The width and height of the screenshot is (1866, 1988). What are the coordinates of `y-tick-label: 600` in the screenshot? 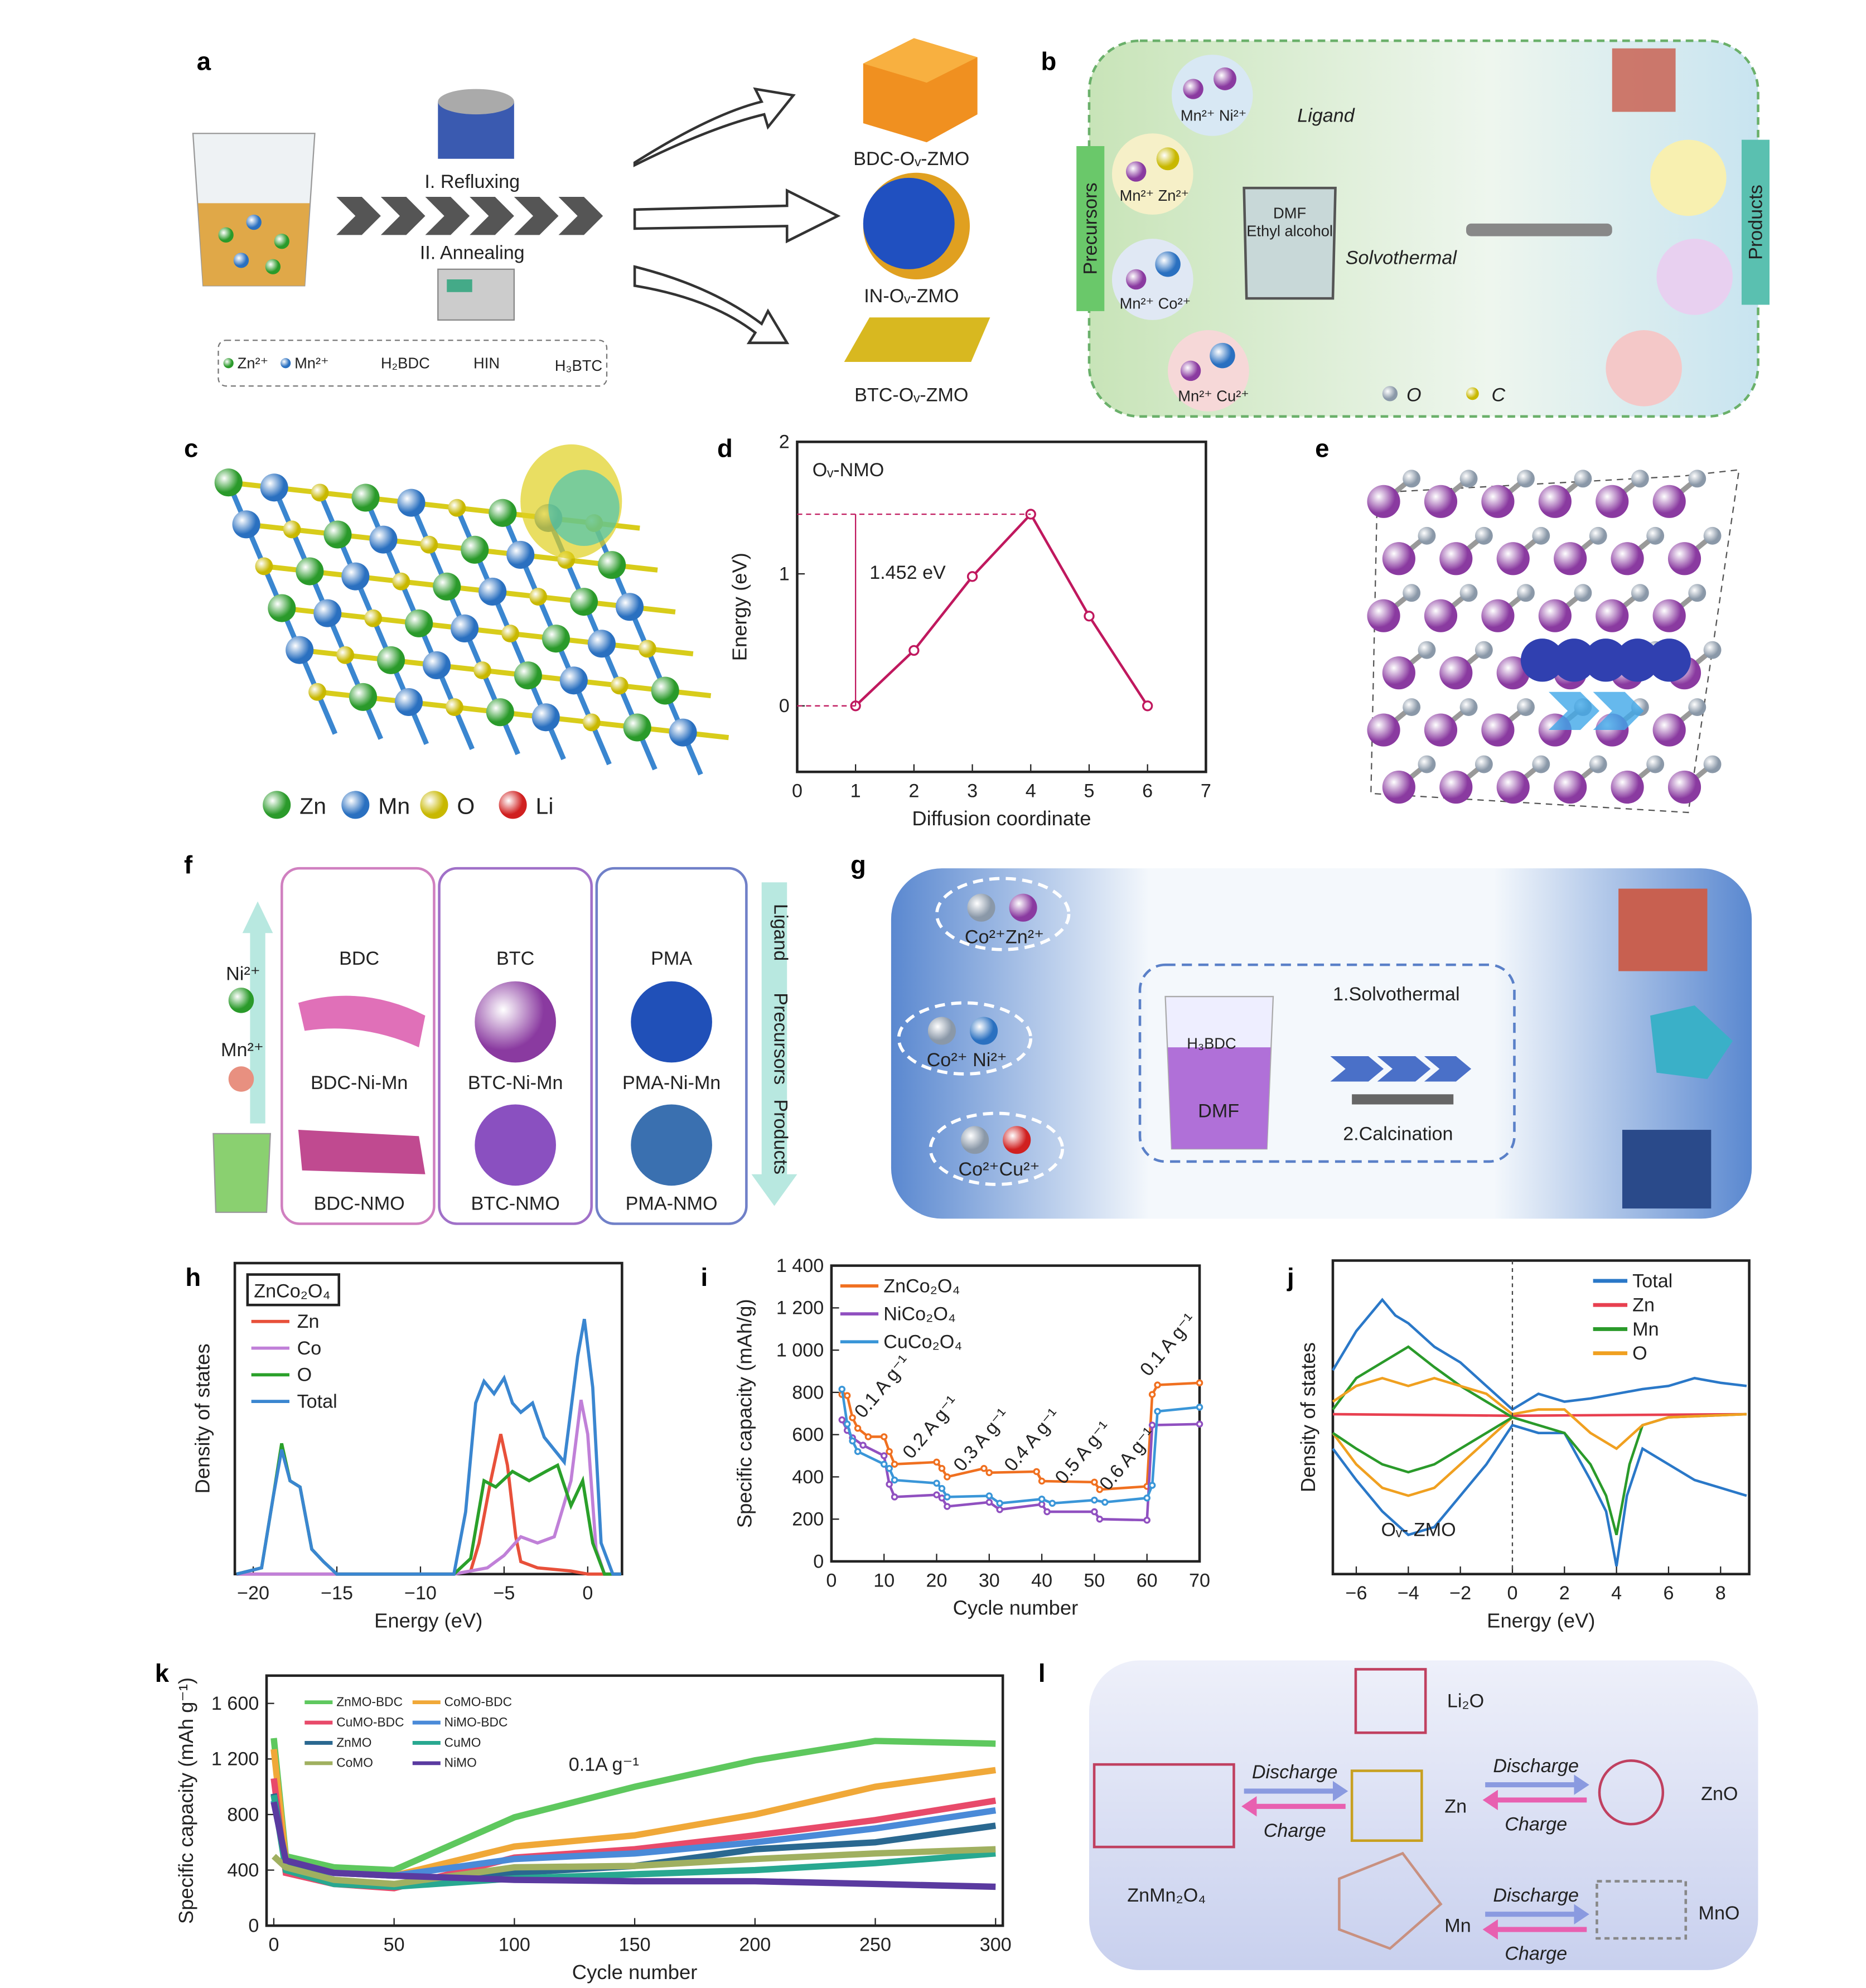 It's located at (808, 1435).